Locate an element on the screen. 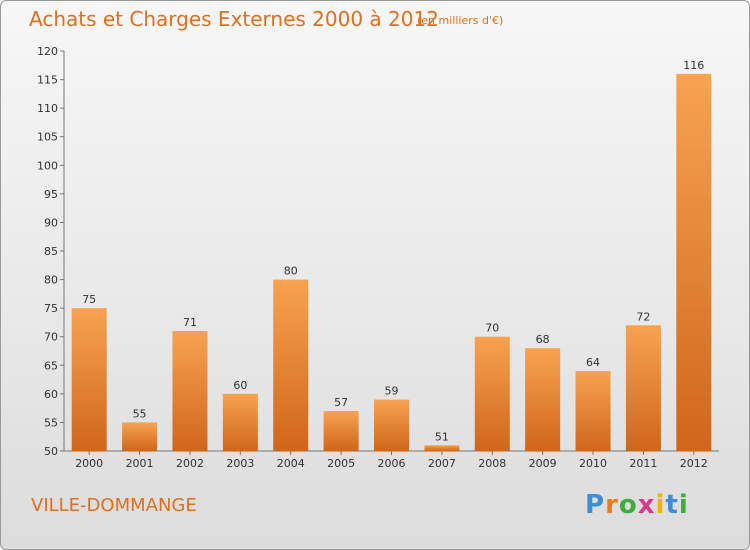 The image size is (750, 550). x-tick-label: 2007 is located at coordinates (442, 463).